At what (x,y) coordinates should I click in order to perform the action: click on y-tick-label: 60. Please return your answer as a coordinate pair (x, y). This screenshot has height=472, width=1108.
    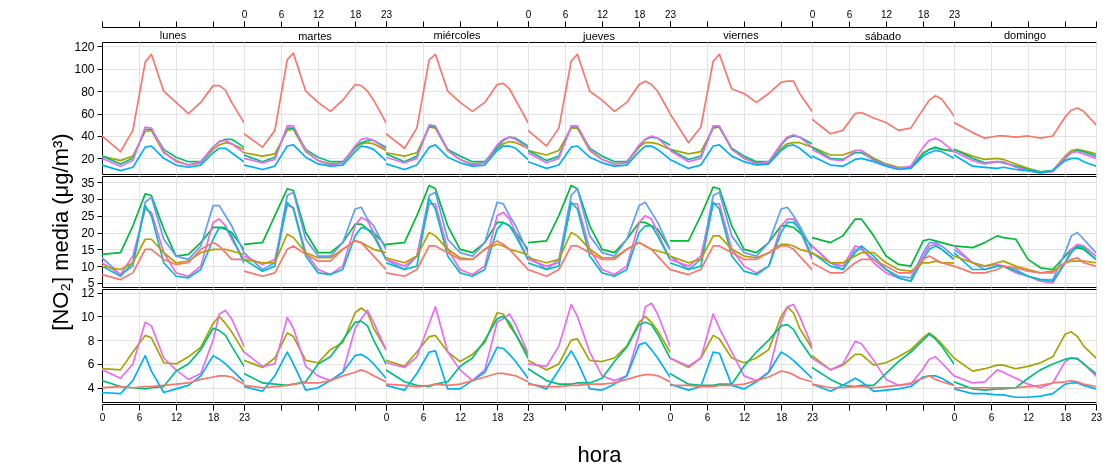
    Looking at the image, I should click on (88, 114).